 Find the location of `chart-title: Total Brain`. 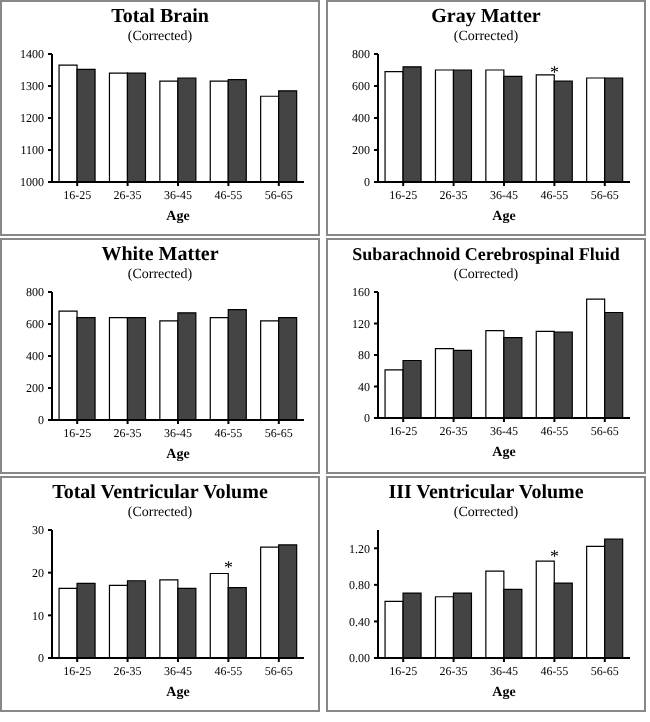

chart-title: Total Brain is located at coordinates (160, 17).